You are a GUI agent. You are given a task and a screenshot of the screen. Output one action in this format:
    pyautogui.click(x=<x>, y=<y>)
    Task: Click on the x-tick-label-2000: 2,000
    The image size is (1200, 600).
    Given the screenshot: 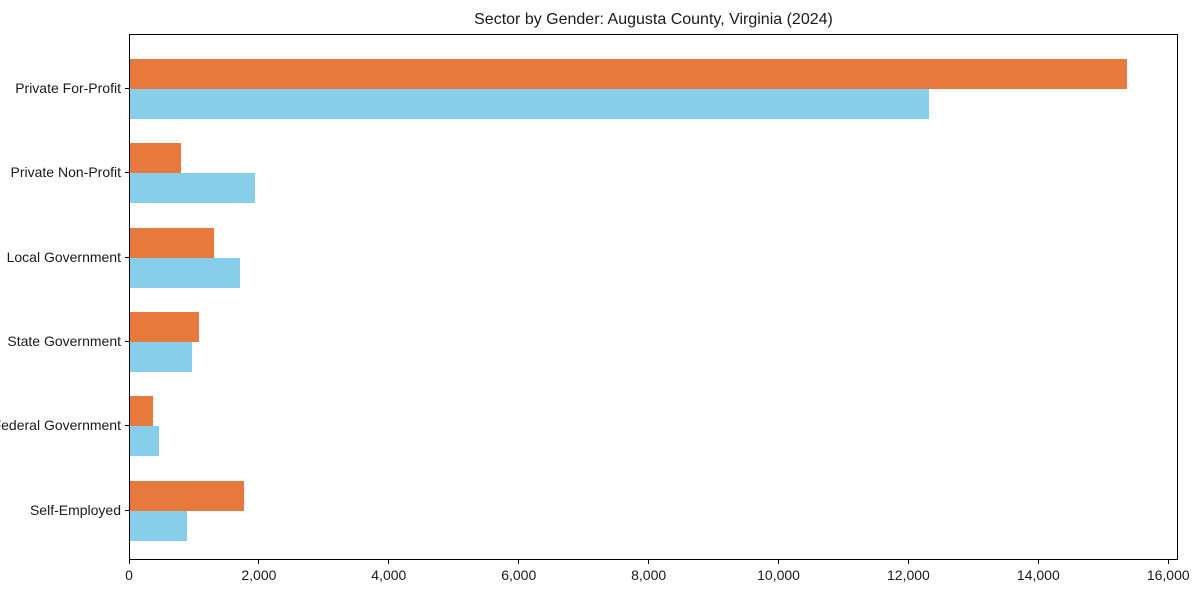 What is the action you would take?
    pyautogui.click(x=259, y=575)
    